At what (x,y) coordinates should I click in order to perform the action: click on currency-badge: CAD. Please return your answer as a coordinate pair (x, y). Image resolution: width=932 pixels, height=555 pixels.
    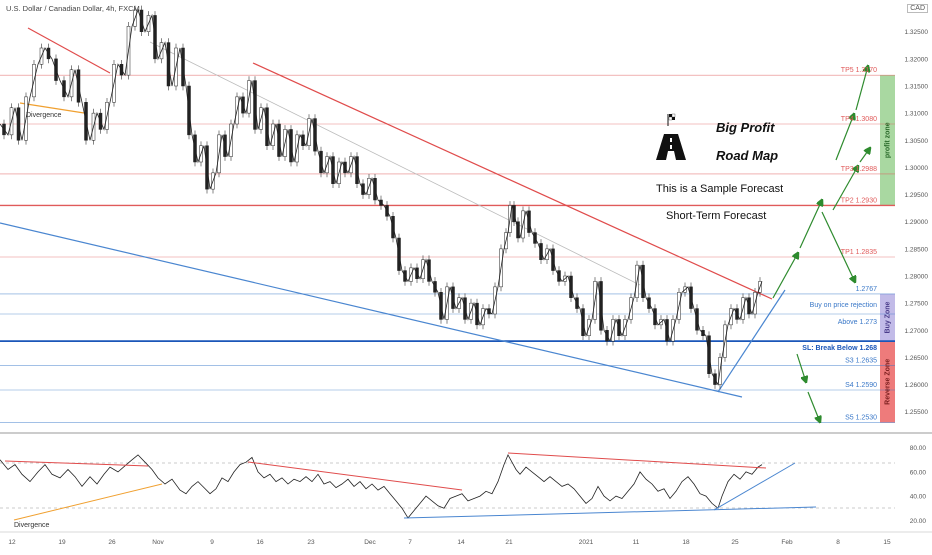
    Looking at the image, I should click on (917, 8).